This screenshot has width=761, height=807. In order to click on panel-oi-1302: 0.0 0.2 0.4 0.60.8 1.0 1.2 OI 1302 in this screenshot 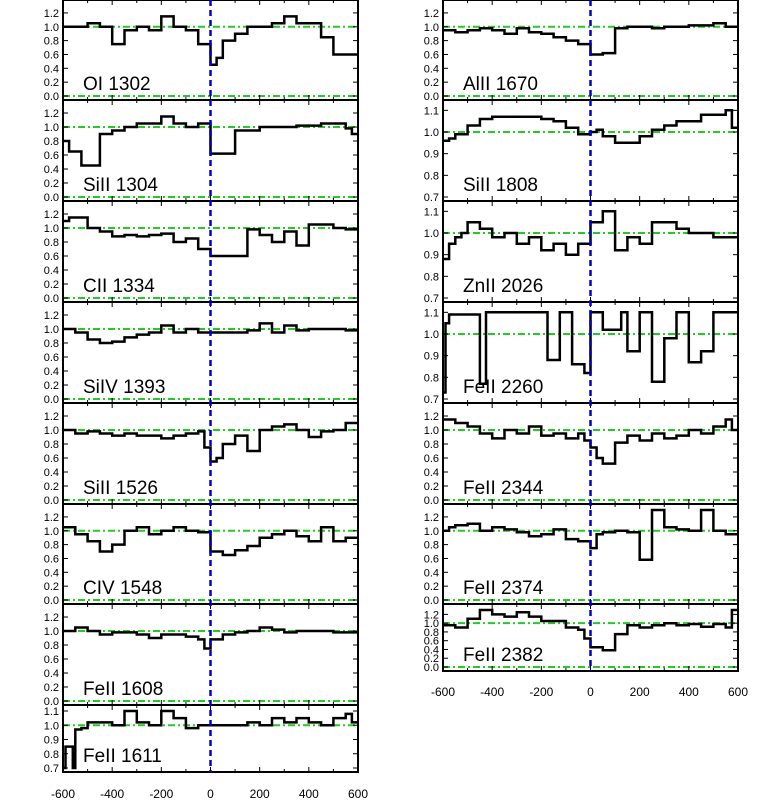, I will do `click(201, 51)`.